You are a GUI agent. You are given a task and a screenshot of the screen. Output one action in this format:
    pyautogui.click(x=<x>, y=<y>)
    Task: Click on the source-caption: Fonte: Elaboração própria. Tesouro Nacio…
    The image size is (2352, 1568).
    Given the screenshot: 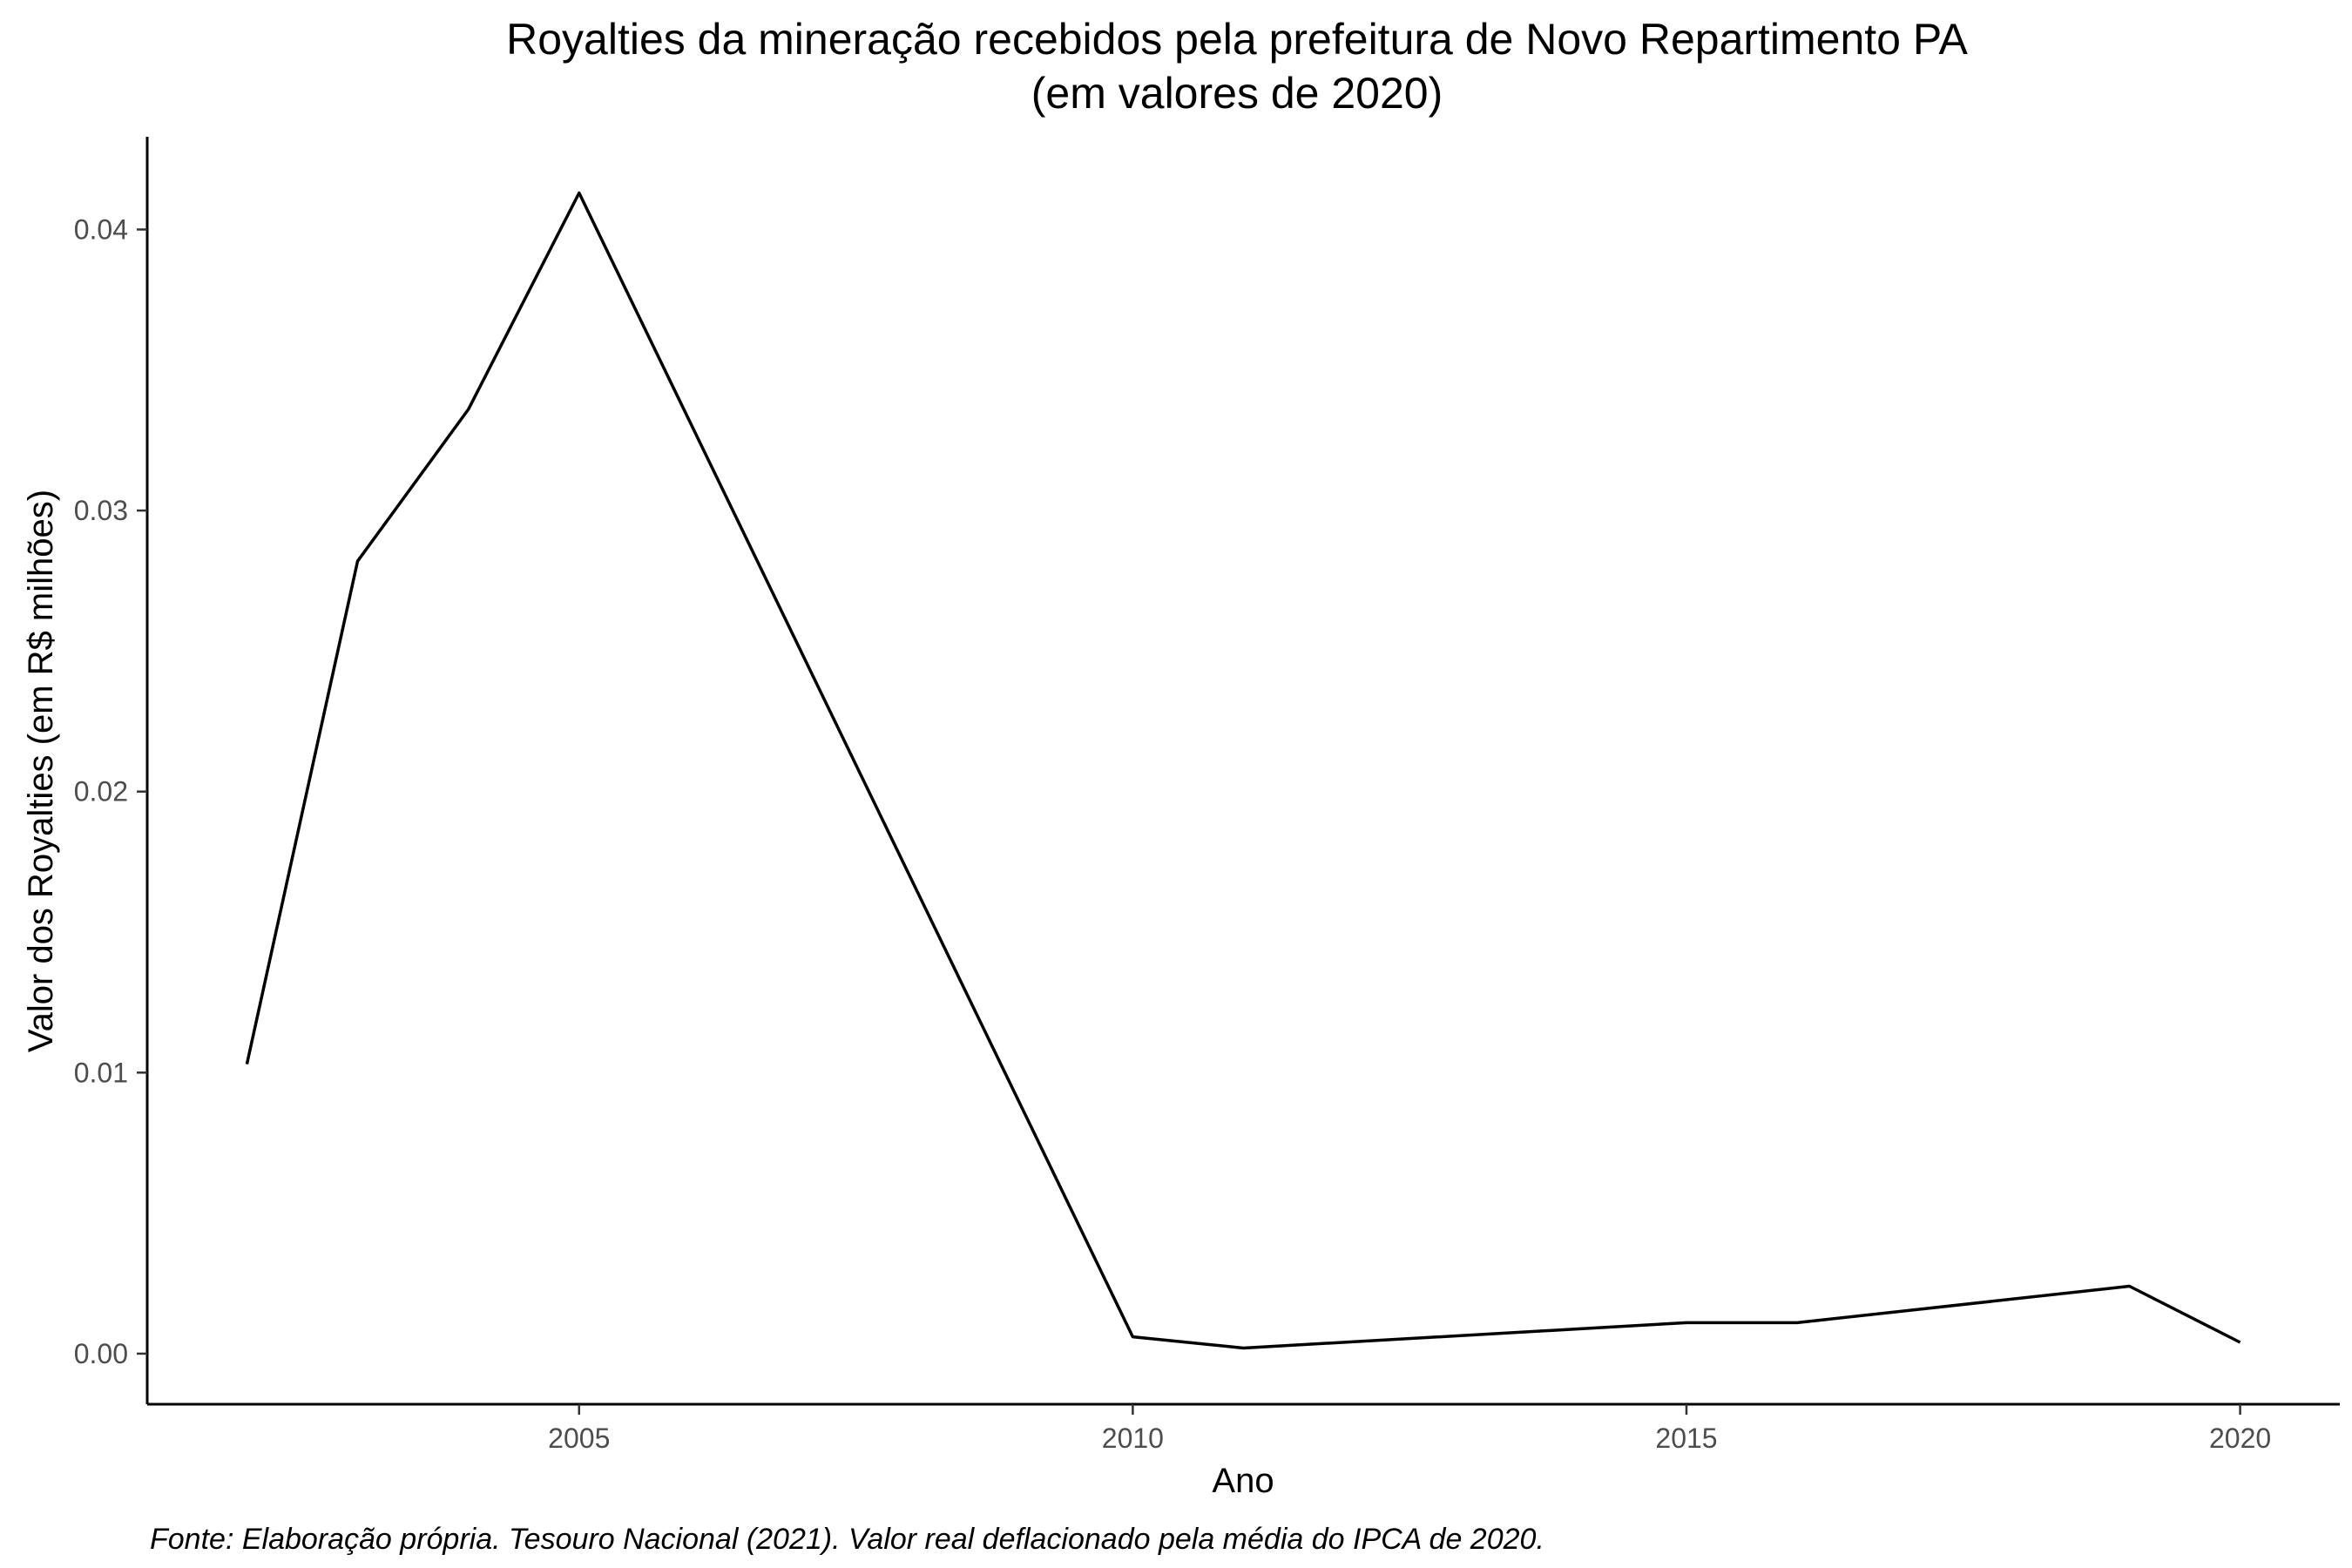 What is the action you would take?
    pyautogui.click(x=847, y=1539)
    